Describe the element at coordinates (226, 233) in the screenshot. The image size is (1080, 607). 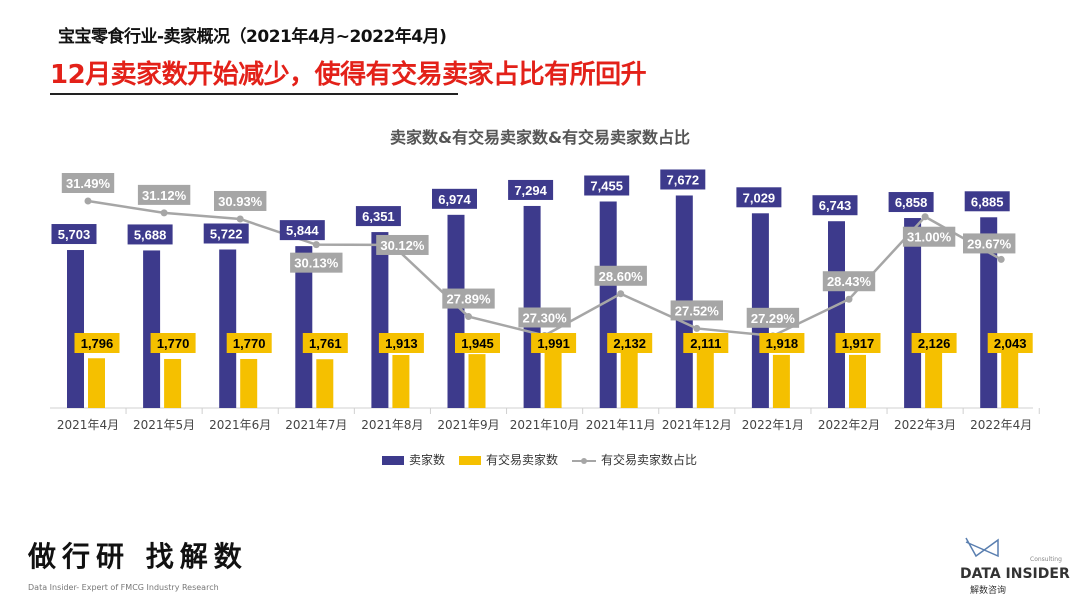
I see `label-sellers: 5,722` at that location.